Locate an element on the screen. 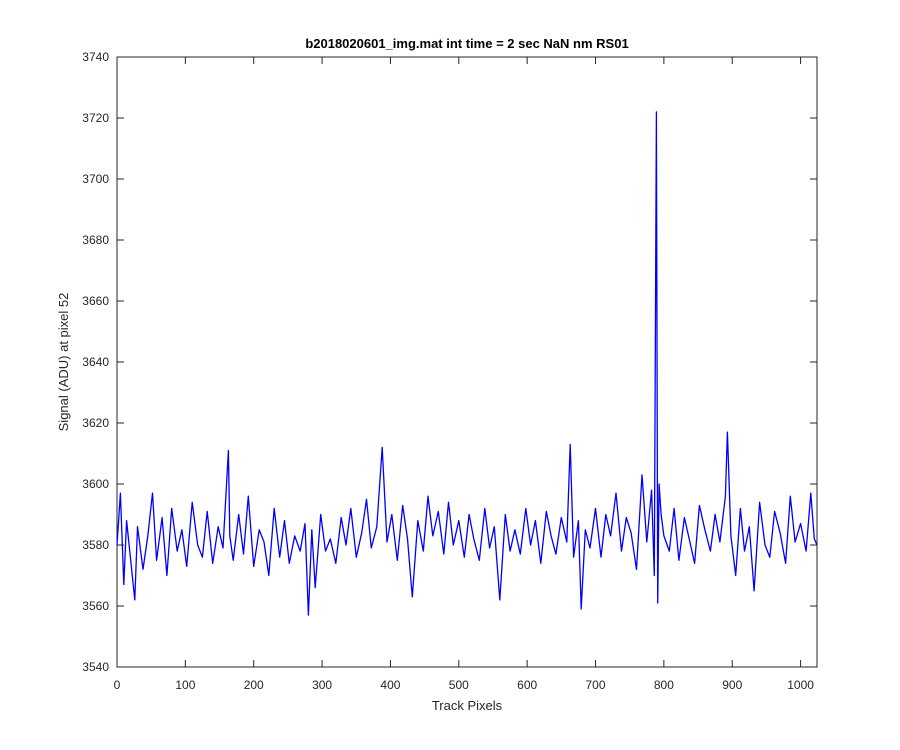 The image size is (900, 750). x-axis-title: Track Pixels is located at coordinates (467, 705).